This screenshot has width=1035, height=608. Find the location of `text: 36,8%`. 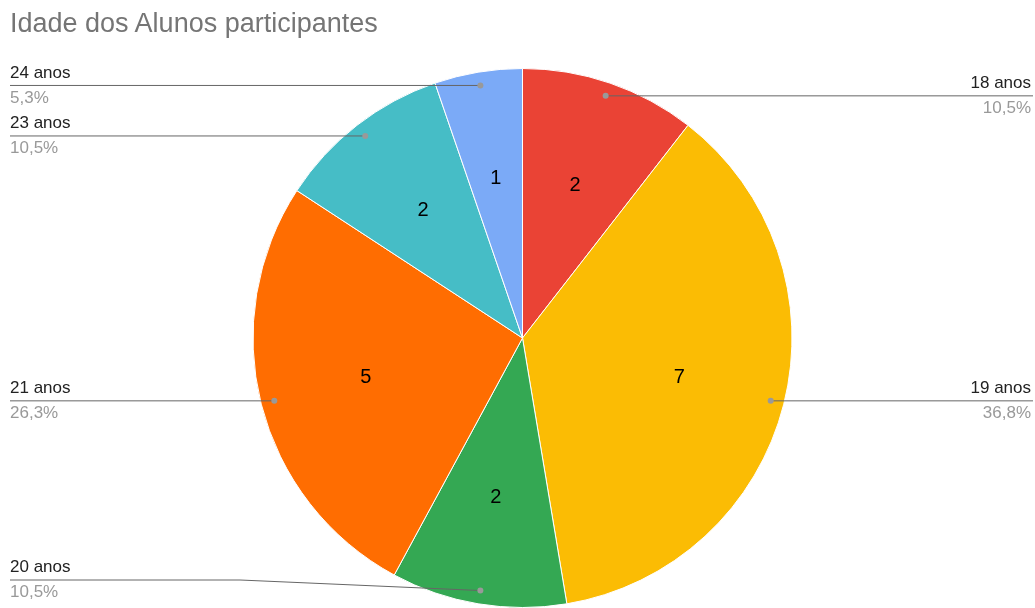

text: 36,8% is located at coordinates (1006, 413).